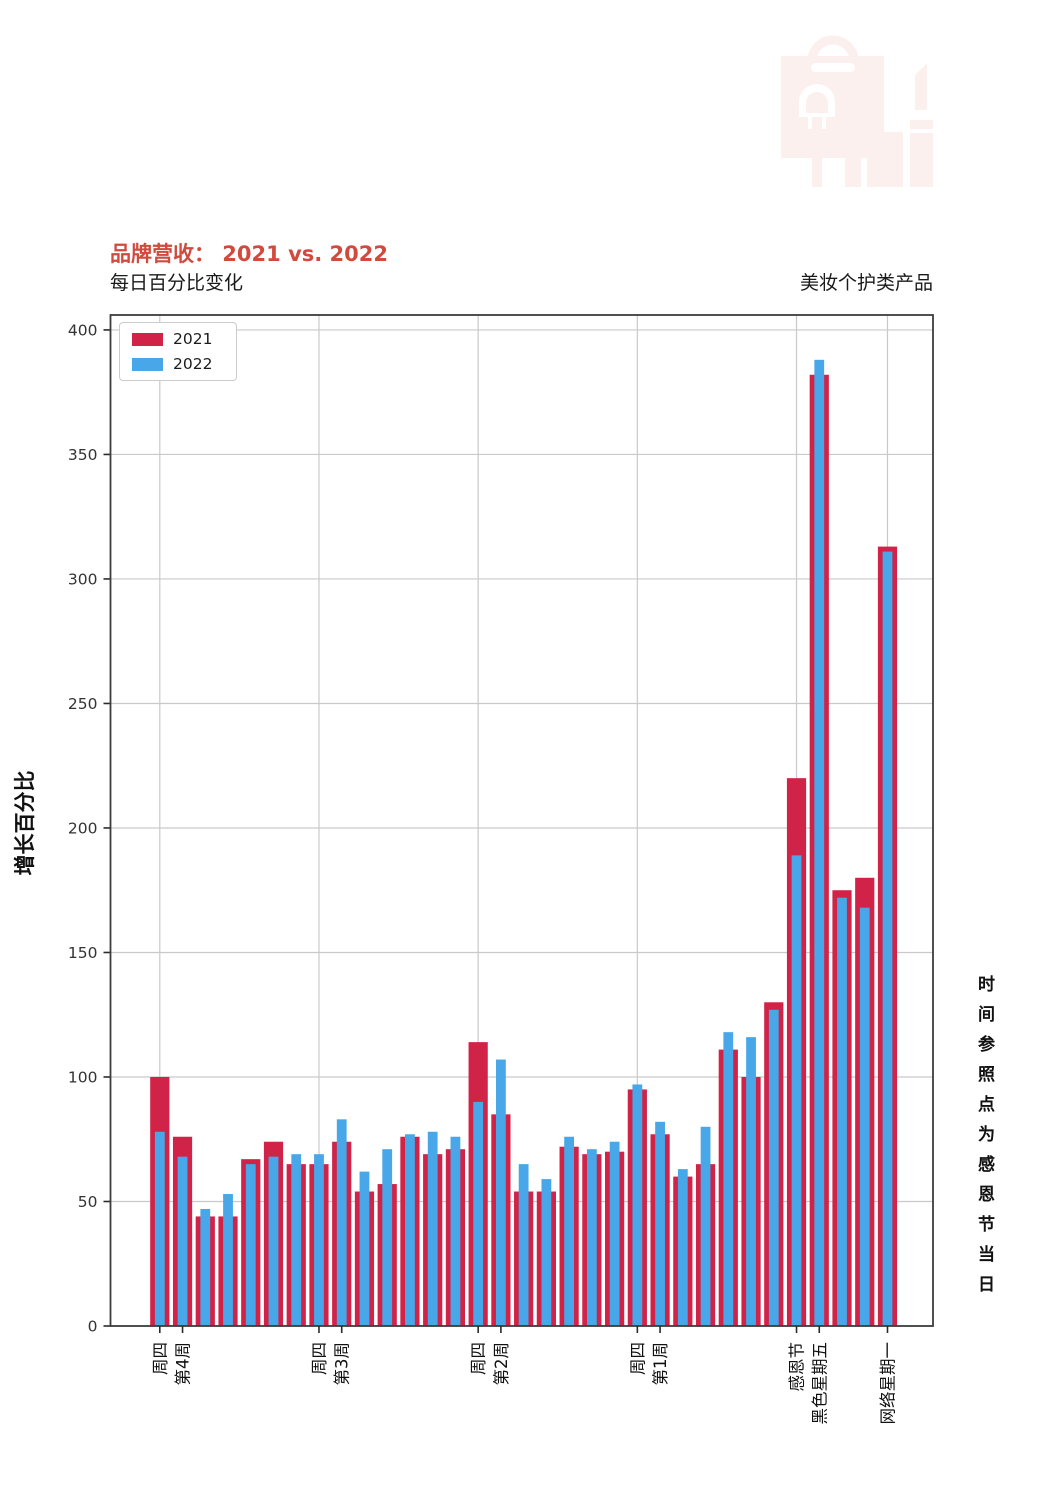  What do you see at coordinates (183, 1364) in the screenshot?
I see `x-tick-label: 第4周` at bounding box center [183, 1364].